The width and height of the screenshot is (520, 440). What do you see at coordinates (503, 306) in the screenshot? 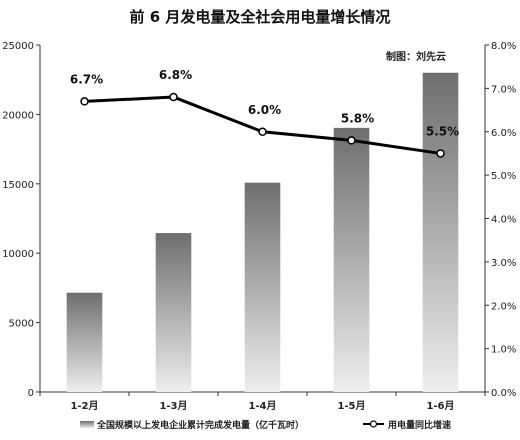
I see `y-right-tick-label: 2.0%` at bounding box center [503, 306].